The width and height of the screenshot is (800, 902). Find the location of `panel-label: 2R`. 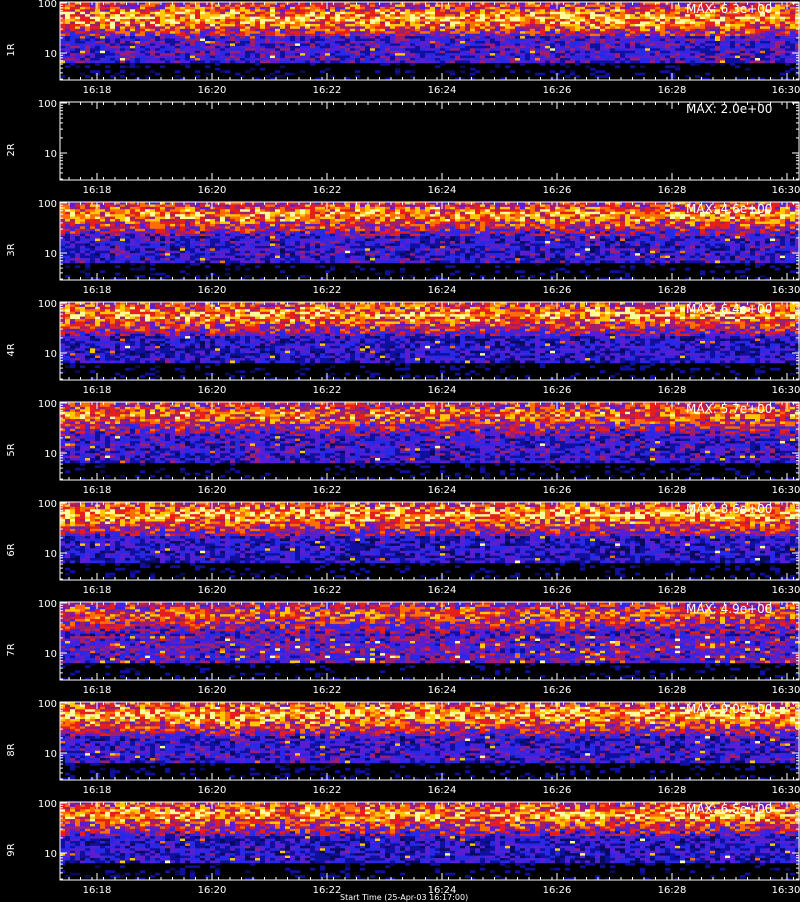

panel-label: 2R is located at coordinates (12, 150).